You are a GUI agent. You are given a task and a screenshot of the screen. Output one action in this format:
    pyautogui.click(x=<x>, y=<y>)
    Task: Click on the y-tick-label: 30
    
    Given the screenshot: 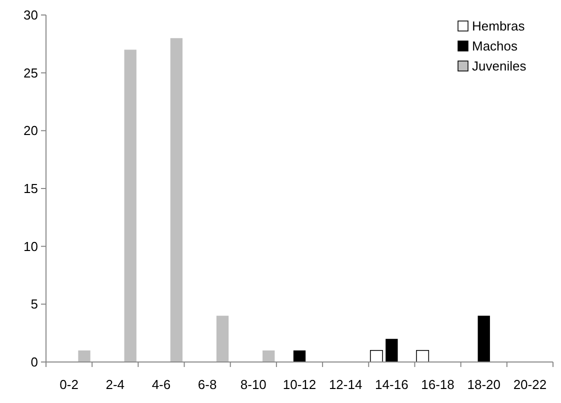 What is the action you would take?
    pyautogui.click(x=31, y=15)
    